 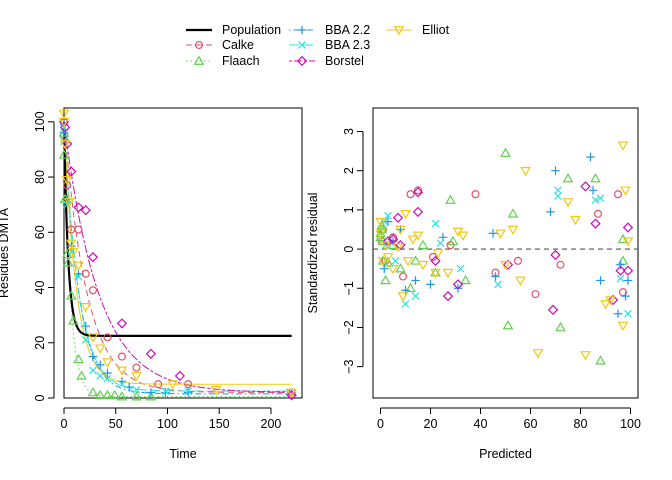 What do you see at coordinates (40, 121) in the screenshot?
I see `y-tick-label: 100` at bounding box center [40, 121].